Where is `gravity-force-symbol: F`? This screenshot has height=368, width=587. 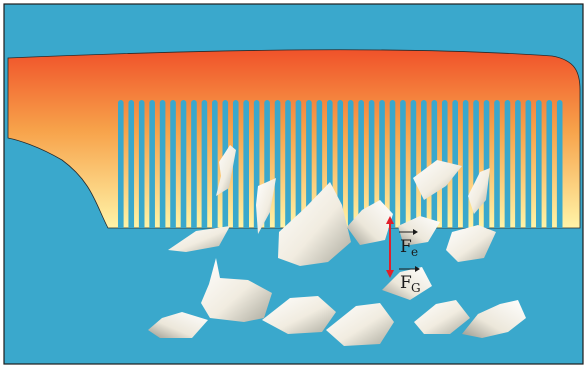
gravity-force-symbol: F is located at coordinates (406, 283).